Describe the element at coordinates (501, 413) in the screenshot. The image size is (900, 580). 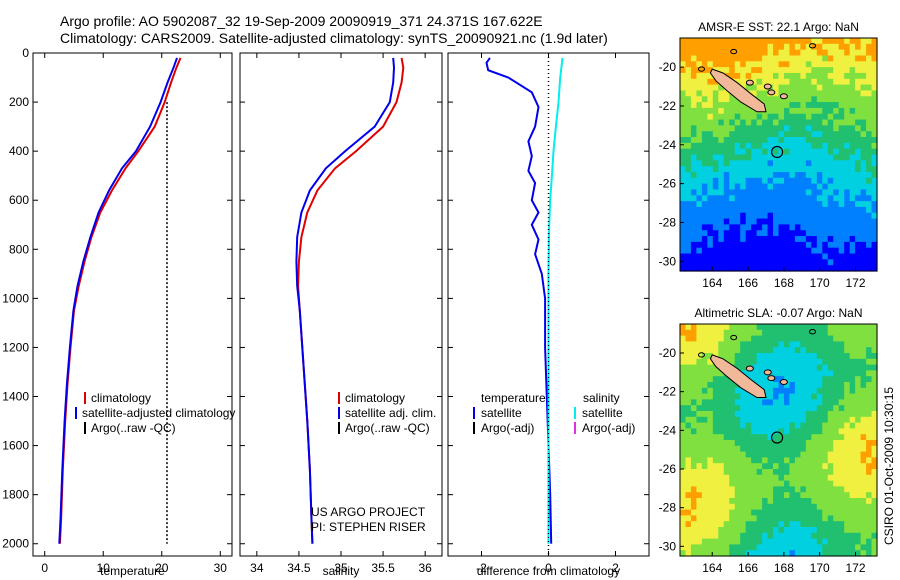
I see `legend-label: satellite` at that location.